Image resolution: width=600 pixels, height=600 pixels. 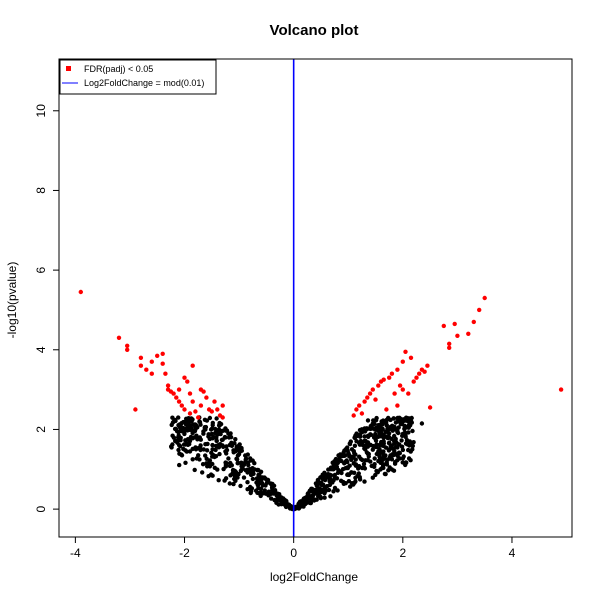 What do you see at coordinates (118, 69) in the screenshot?
I see `legend-label-fdr: FDR(padj) < 0.05` at bounding box center [118, 69].